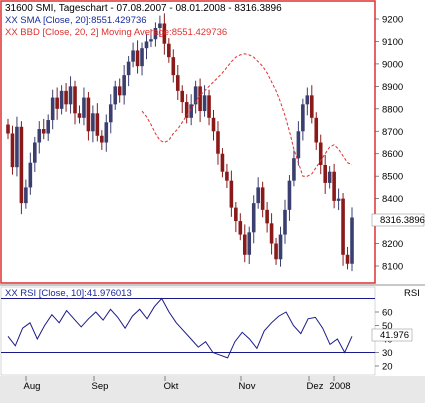 The width and height of the screenshot is (425, 408). Describe the element at coordinates (392, 154) in the screenshot. I see `price-tick-label: 8600` at that location.